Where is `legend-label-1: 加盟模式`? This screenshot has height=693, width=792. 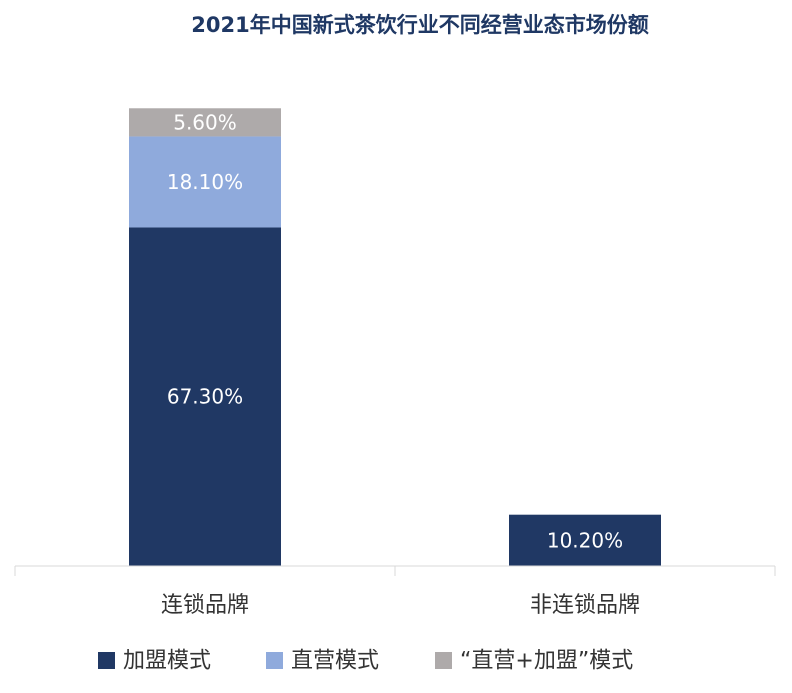
legend-label-1: 加盟模式 is located at coordinates (167, 661).